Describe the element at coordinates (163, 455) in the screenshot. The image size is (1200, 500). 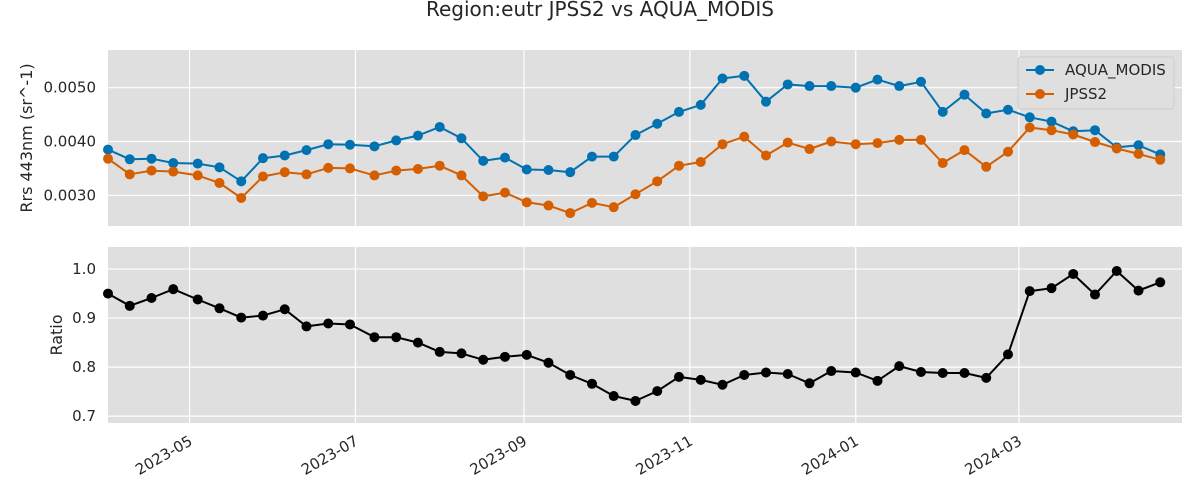
I see `x-tick-label: 2023-05` at that location.